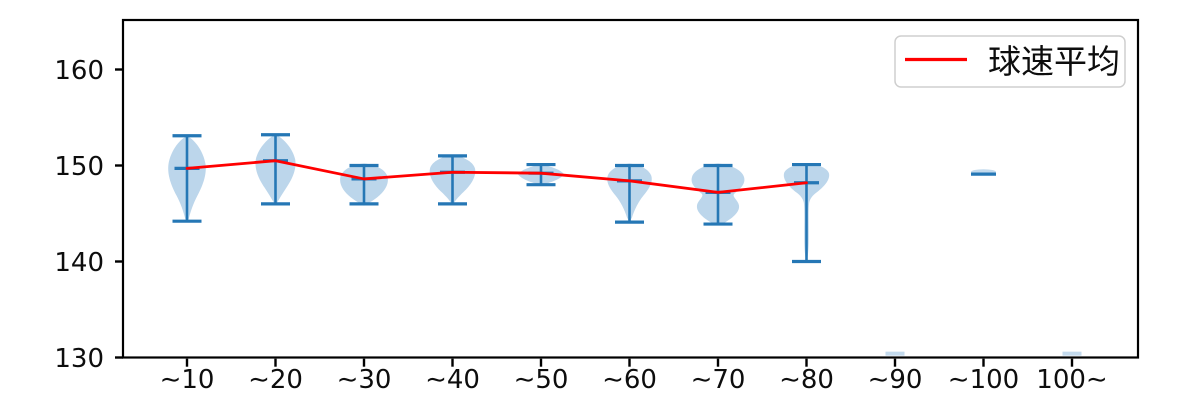 This screenshot has height=400, width=1200. Describe the element at coordinates (364, 380) in the screenshot. I see `x-tick-label: ∼30` at that location.